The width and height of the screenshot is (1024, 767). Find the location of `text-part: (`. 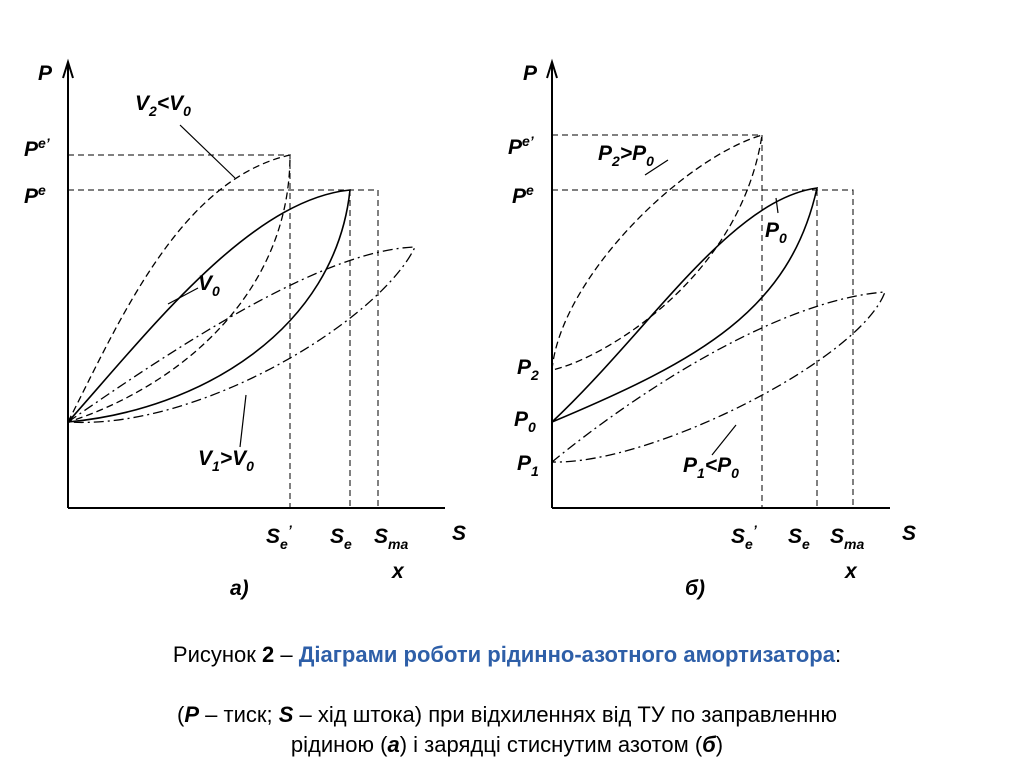

text-part: ( is located at coordinates (181, 714).